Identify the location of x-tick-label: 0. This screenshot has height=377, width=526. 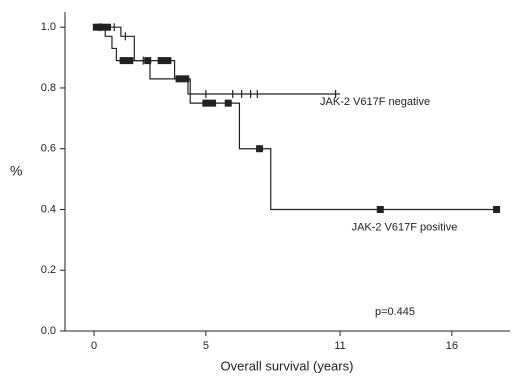
(94, 346).